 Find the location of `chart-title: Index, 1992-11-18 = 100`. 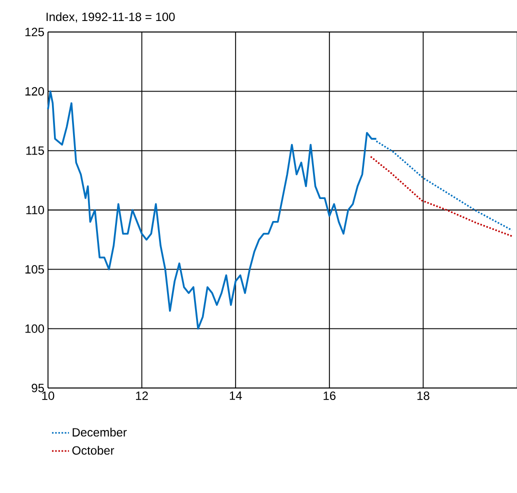

chart-title: Index, 1992-11-18 = 100 is located at coordinates (110, 17).